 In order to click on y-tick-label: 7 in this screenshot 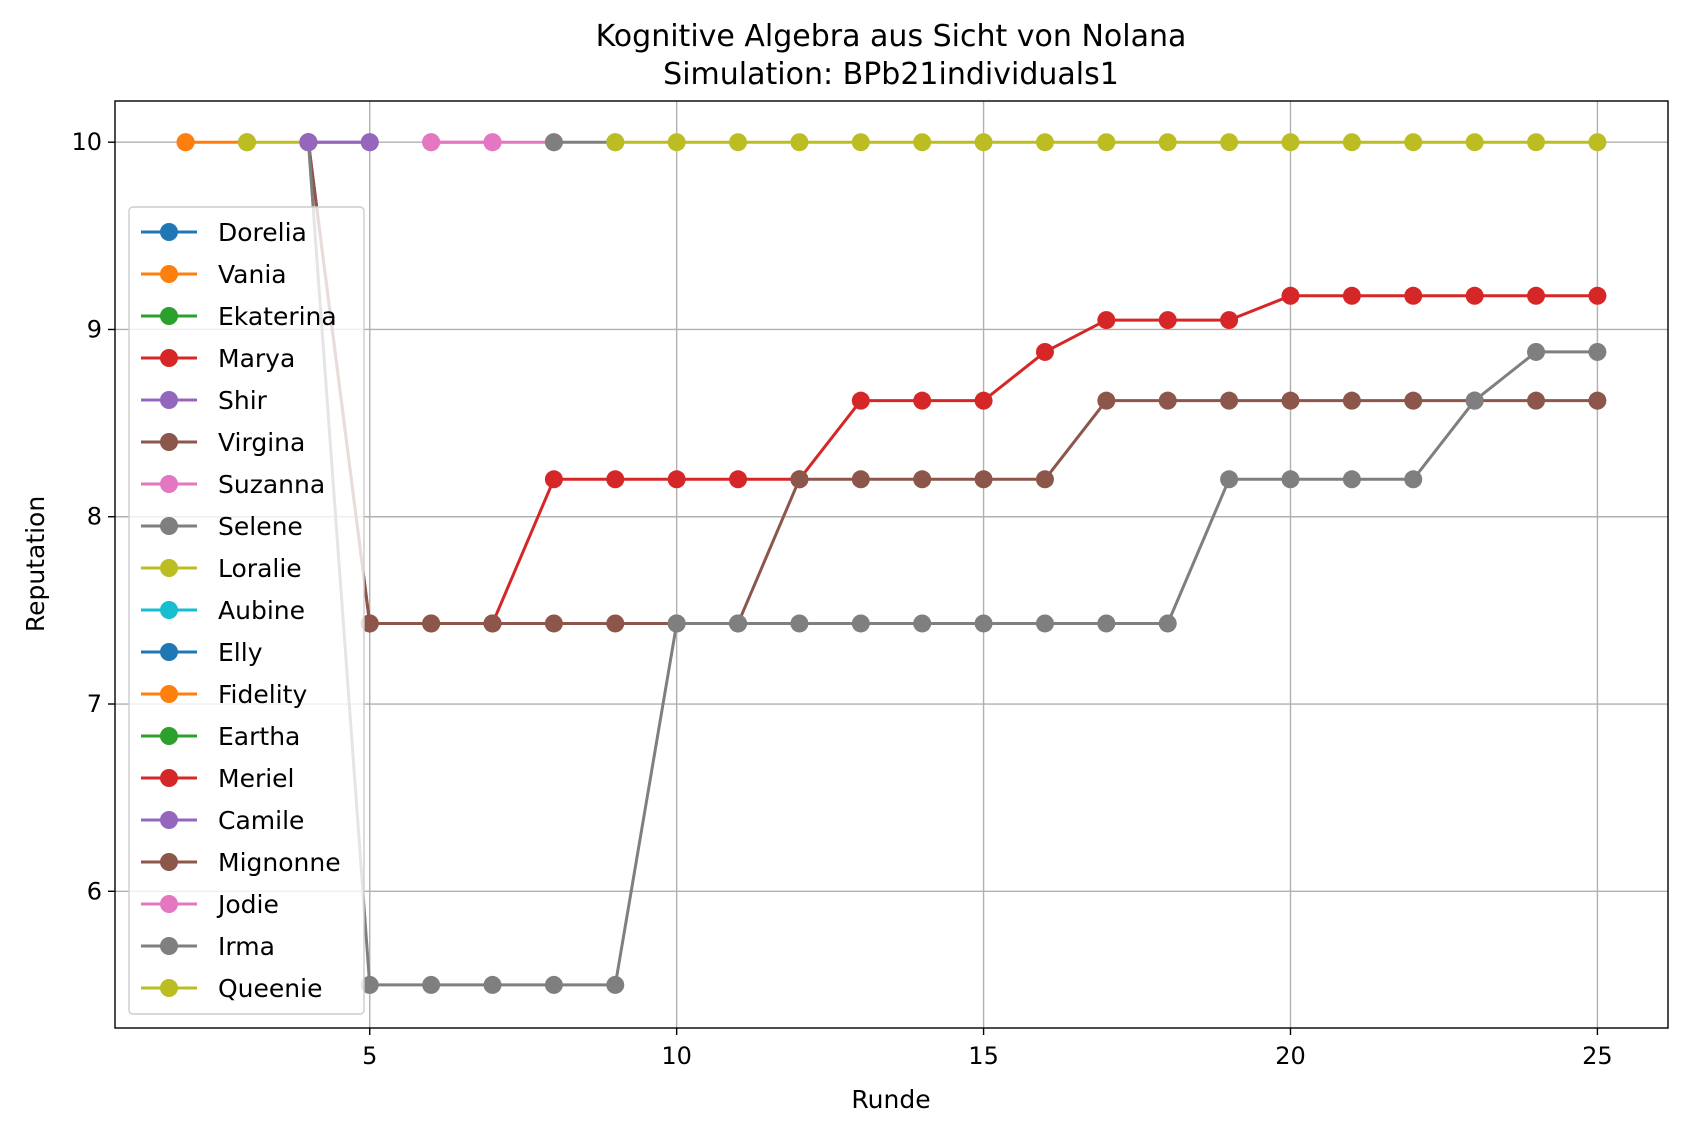, I will do `click(94, 704)`.